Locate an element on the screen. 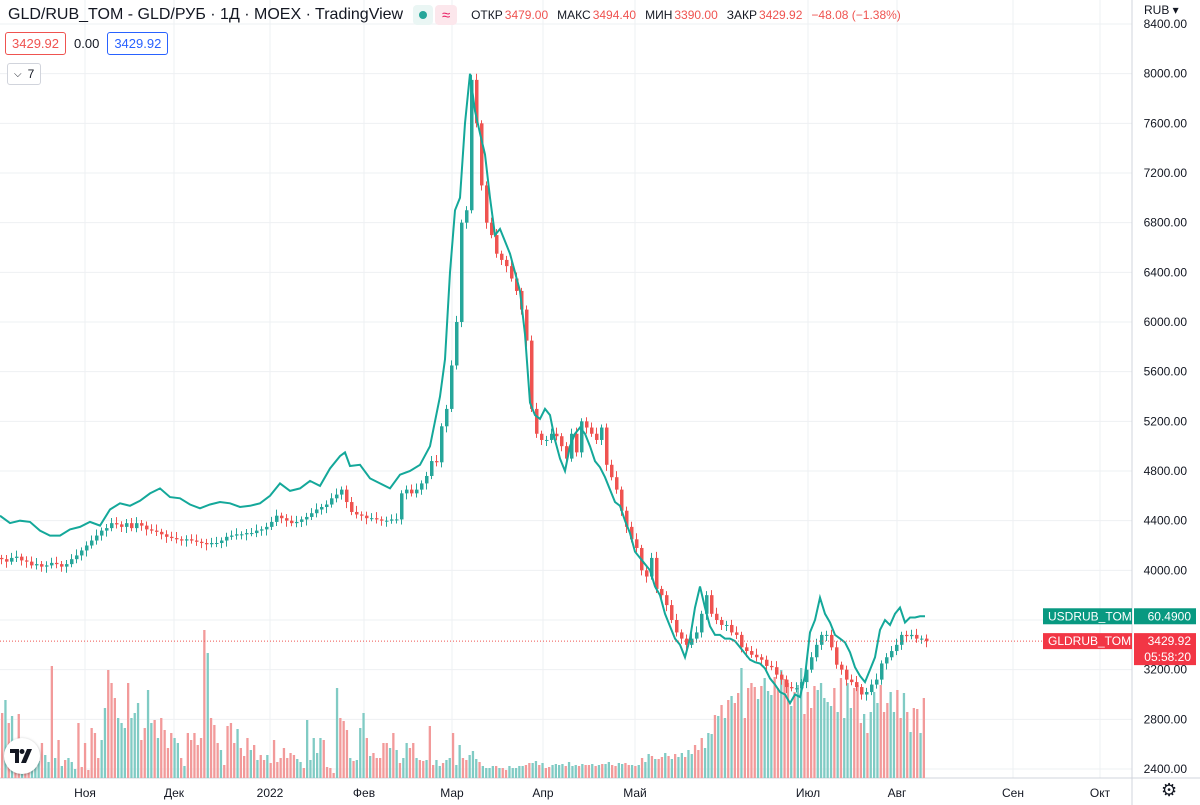 The image size is (1200, 805). time-tick-label: Апр is located at coordinates (543, 793).